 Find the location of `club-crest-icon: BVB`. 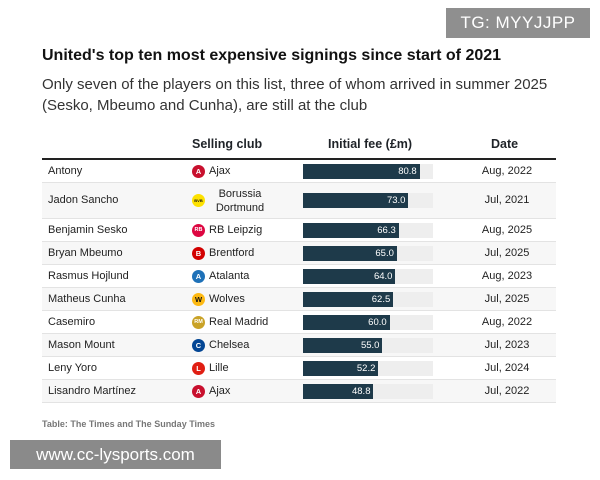

club-crest-icon: BVB is located at coordinates (198, 200).